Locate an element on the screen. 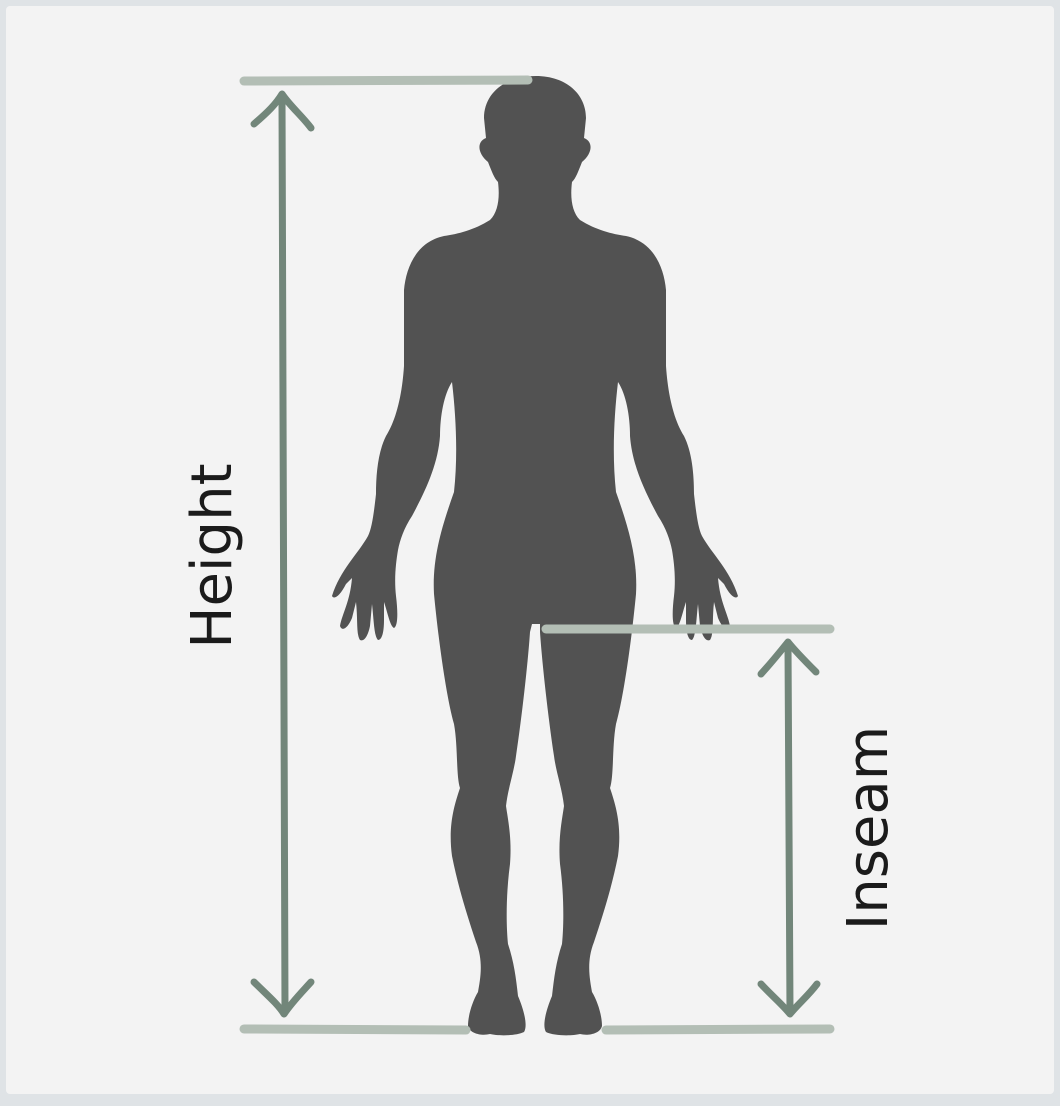 Image resolution: width=1060 pixels, height=1106 pixels. inseam-arrow-bottom-head is located at coordinates (789, 999).